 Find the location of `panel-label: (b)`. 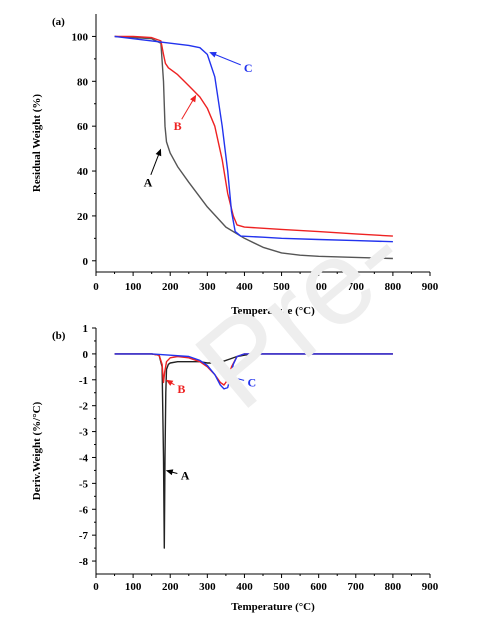

panel-label: (b) is located at coordinates (59, 336).